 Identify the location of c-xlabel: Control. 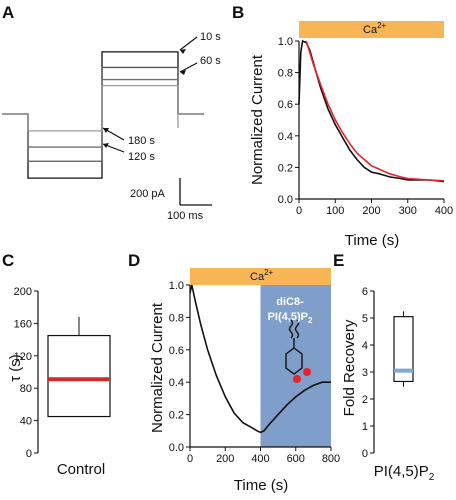
(81, 469).